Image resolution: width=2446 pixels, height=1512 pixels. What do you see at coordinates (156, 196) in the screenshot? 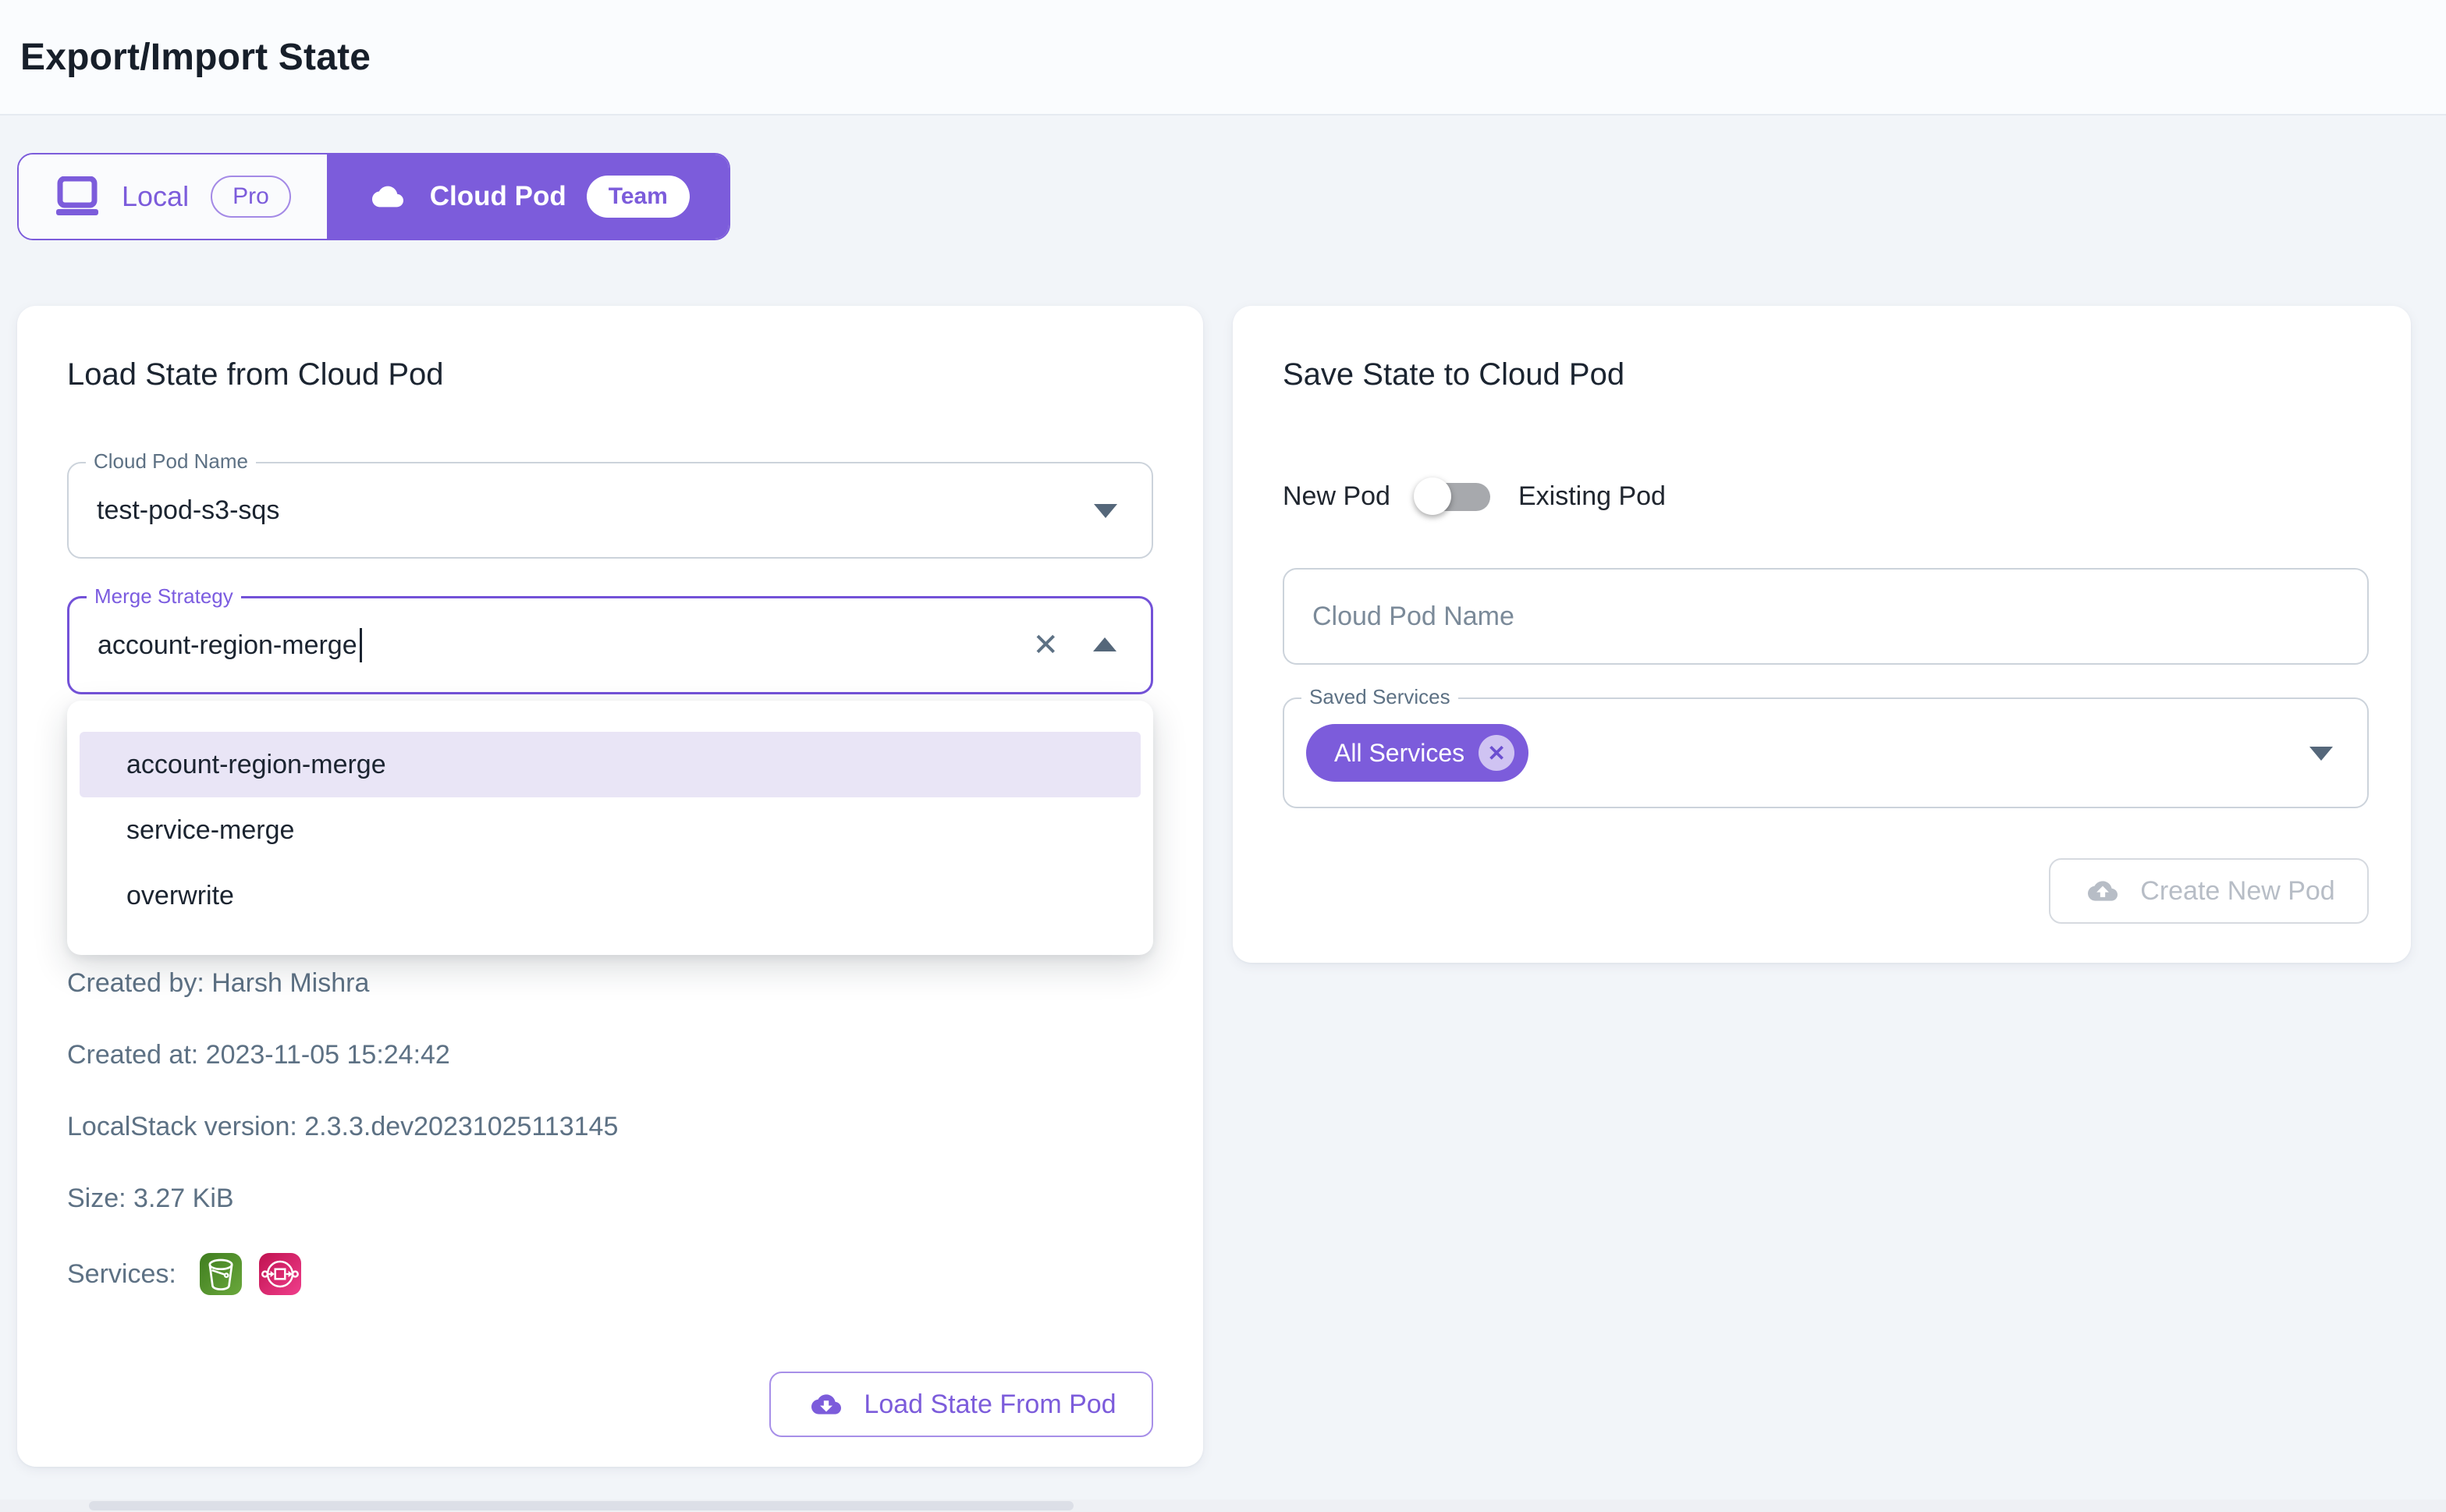
I see `tab-local-label: Local` at bounding box center [156, 196].